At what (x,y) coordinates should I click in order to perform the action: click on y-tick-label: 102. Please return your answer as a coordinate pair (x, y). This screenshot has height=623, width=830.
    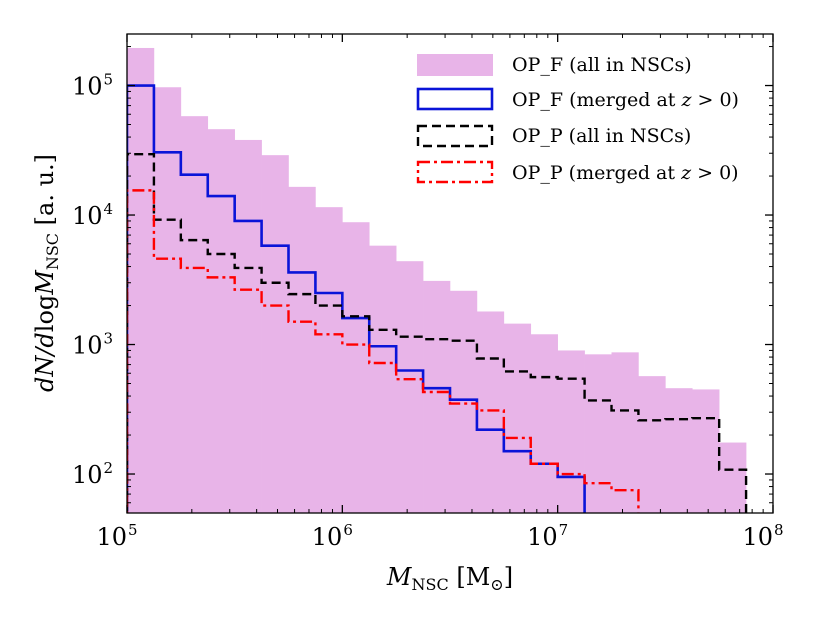
    Looking at the image, I should click on (92, 474).